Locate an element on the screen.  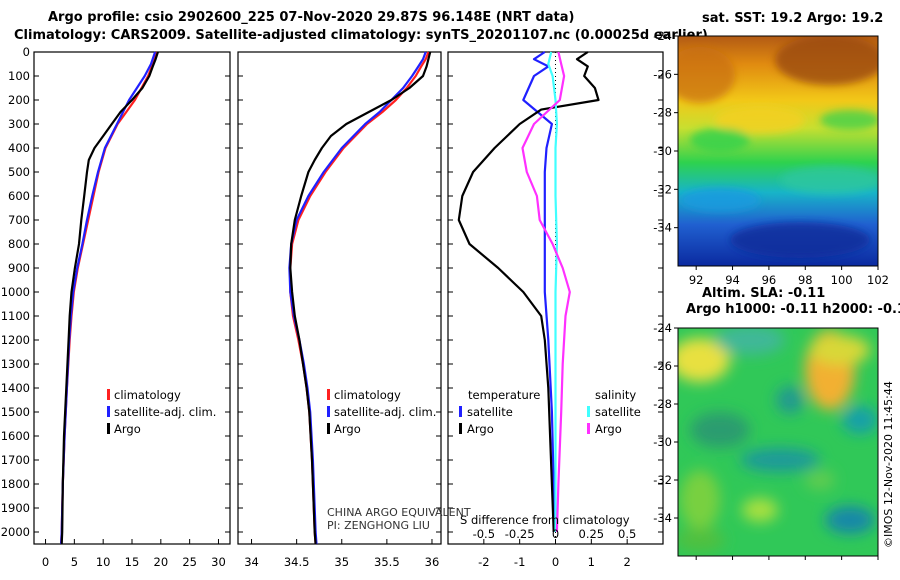
legend-heading-temperature: temperature is located at coordinates (504, 395).